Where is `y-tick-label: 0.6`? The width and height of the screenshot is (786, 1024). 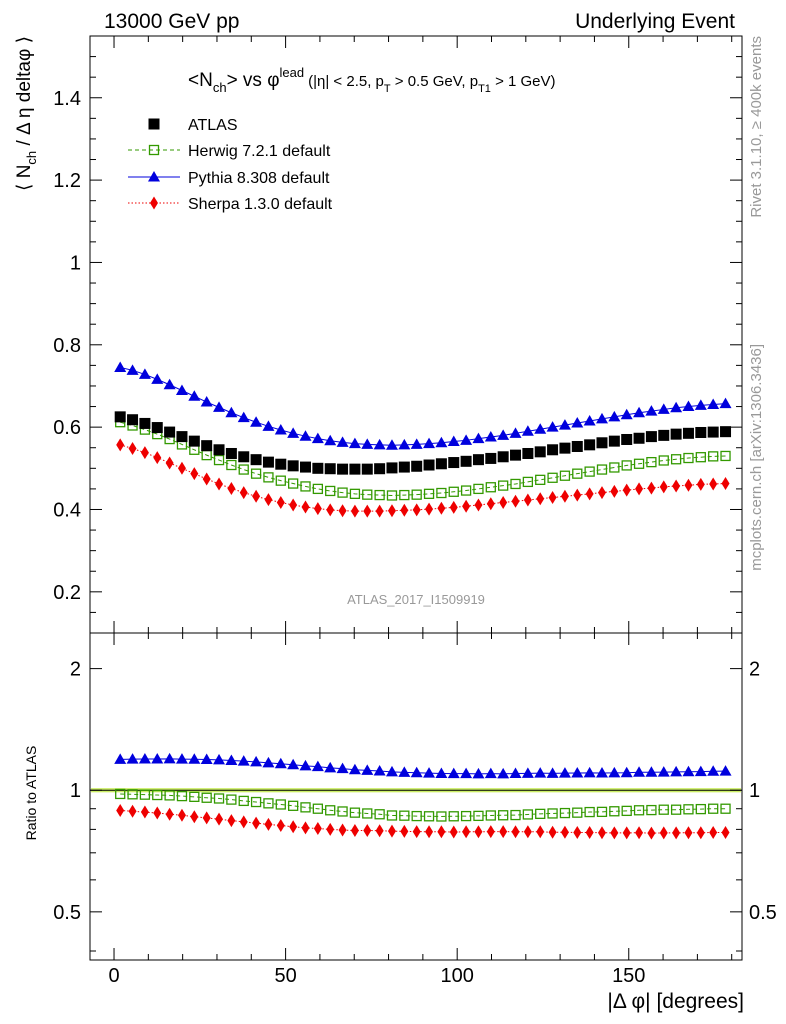 y-tick-label: 0.6 is located at coordinates (67, 428).